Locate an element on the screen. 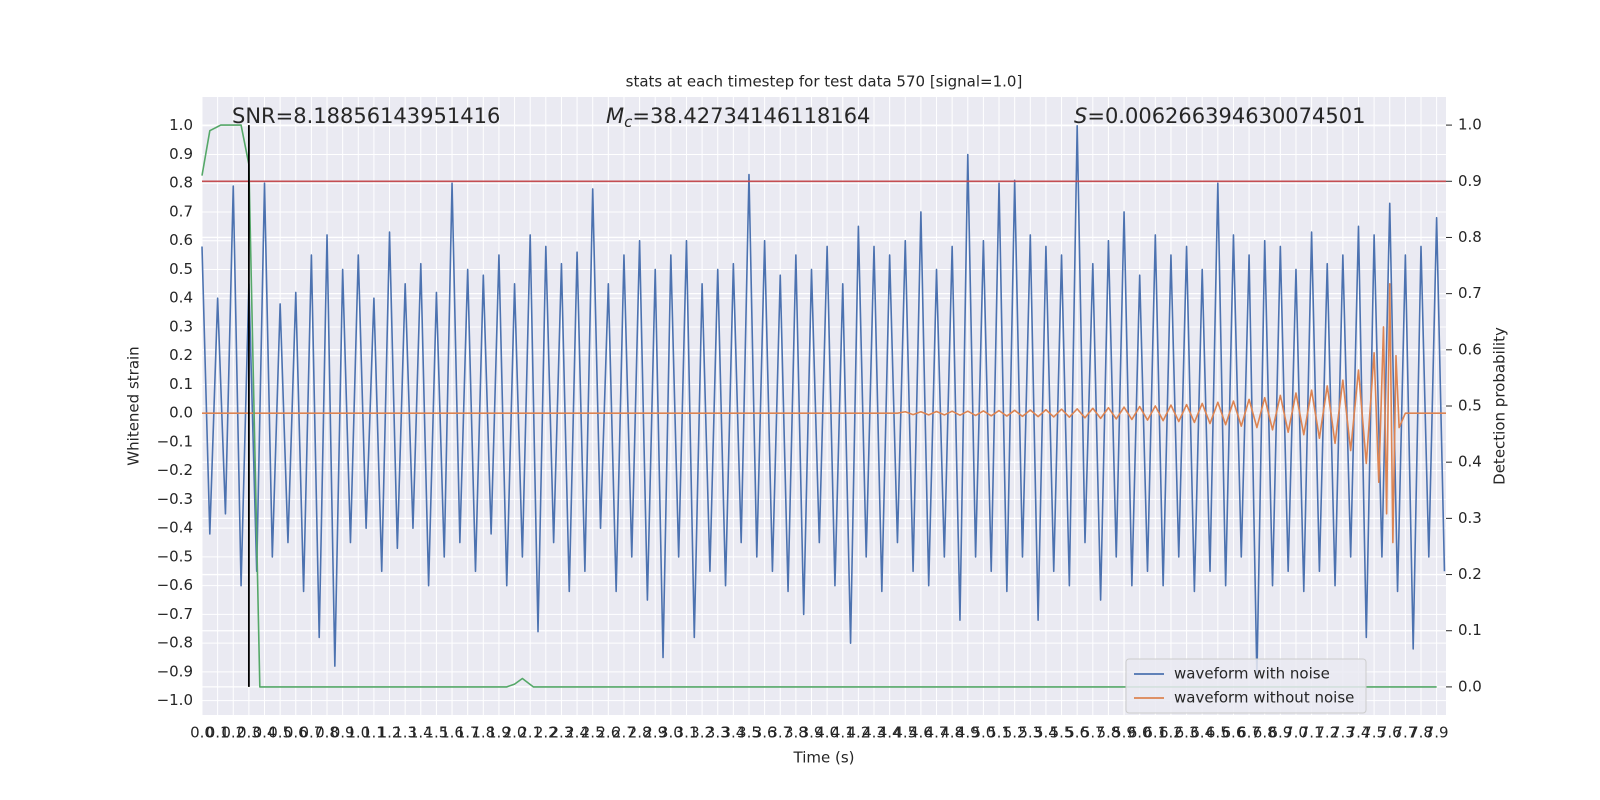 The width and height of the screenshot is (1600, 800). y-tick-label: 0.7 is located at coordinates (181, 211).